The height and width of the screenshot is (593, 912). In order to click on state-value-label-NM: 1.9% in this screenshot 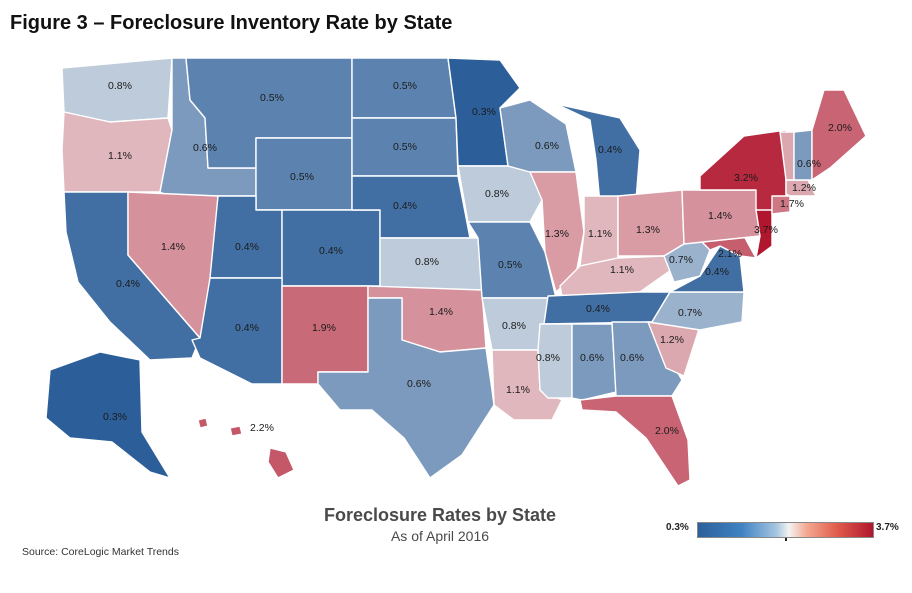, I will do `click(324, 328)`.